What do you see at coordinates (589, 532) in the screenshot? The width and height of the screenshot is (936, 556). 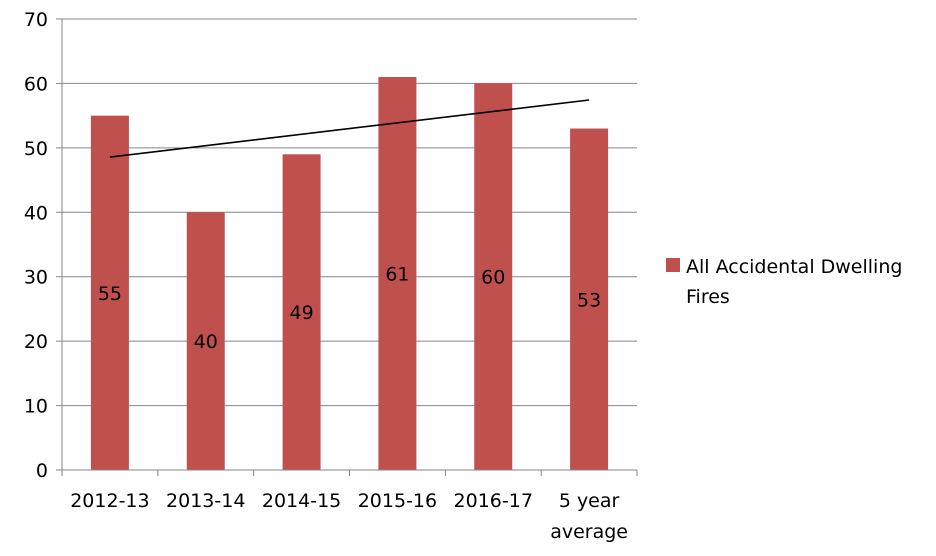 I see `x-tick-label: average` at bounding box center [589, 532].